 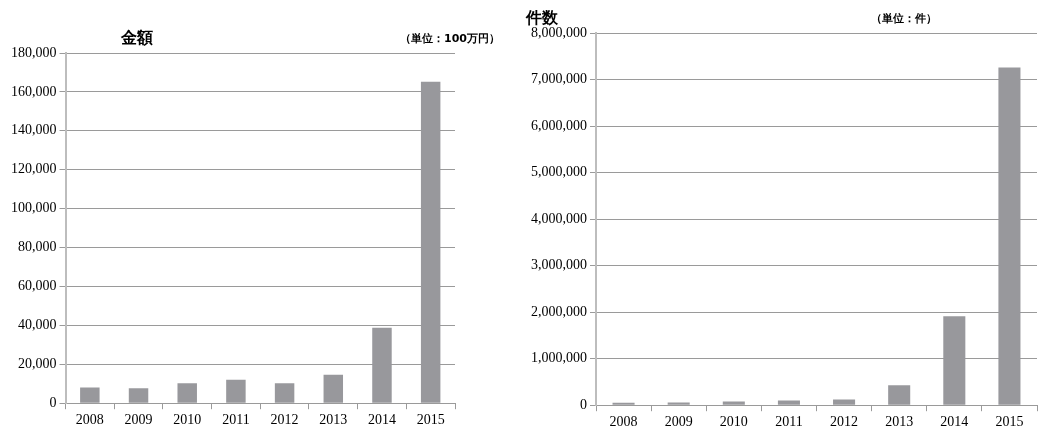 What do you see at coordinates (34, 130) in the screenshot?
I see `y-tick-label: 140,000` at bounding box center [34, 130].